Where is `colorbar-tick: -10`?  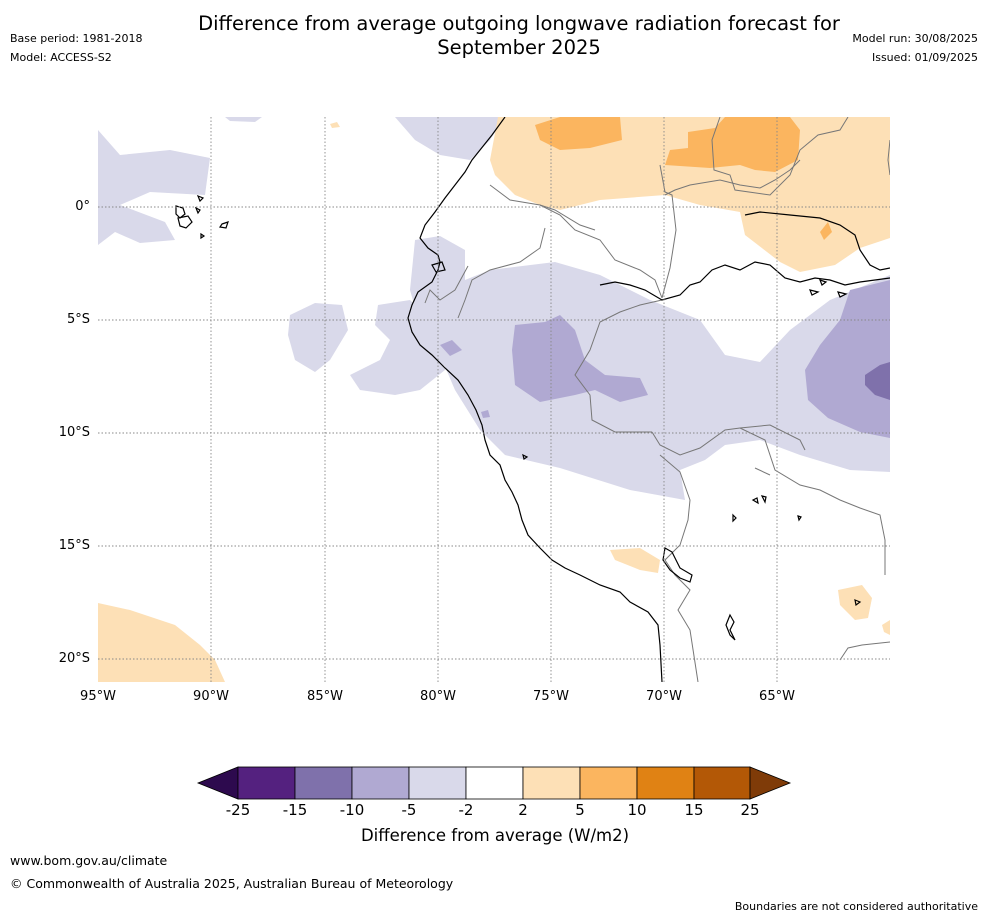 colorbar-tick: -10 is located at coordinates (352, 810).